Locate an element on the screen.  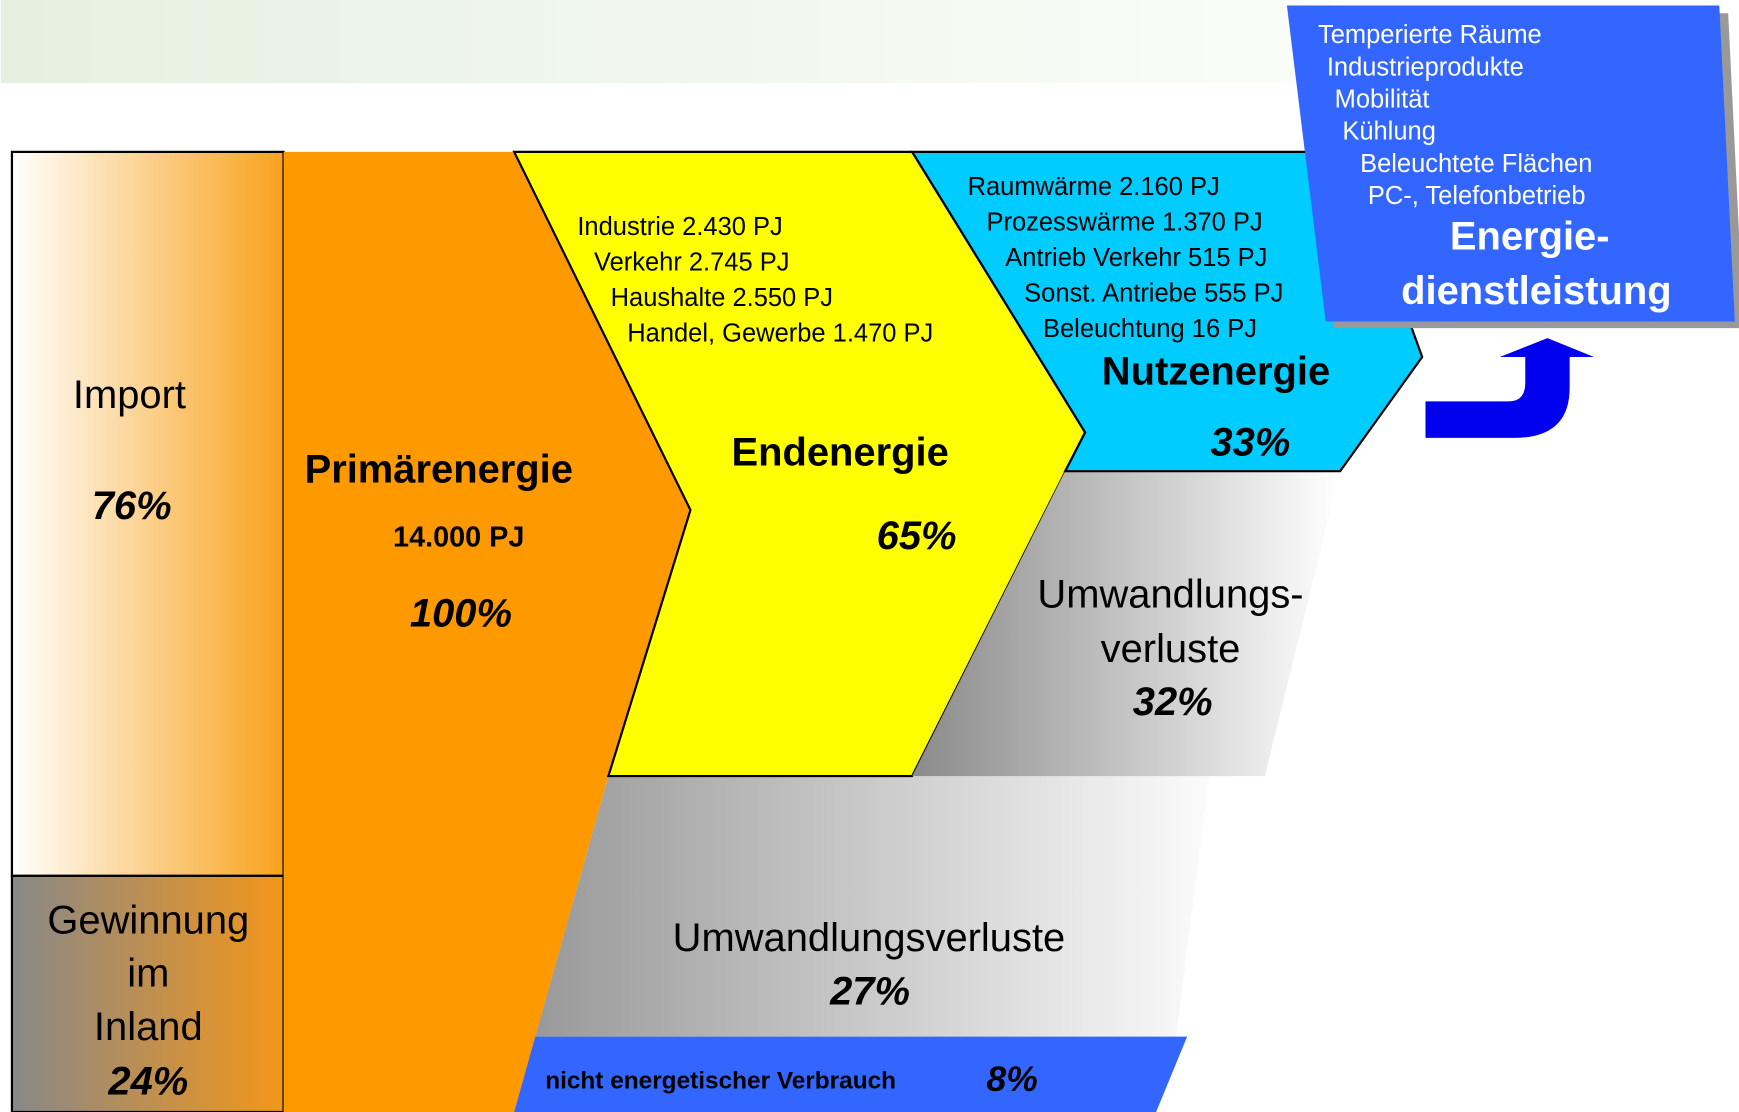
label: Industrieprodukte is located at coordinates (1425, 67).